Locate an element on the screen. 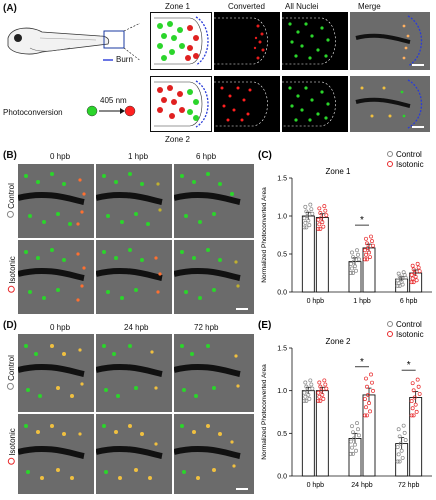 The height and width of the screenshot is (500, 436). photoconversion-label: Photoconversion is located at coordinates (33, 112).